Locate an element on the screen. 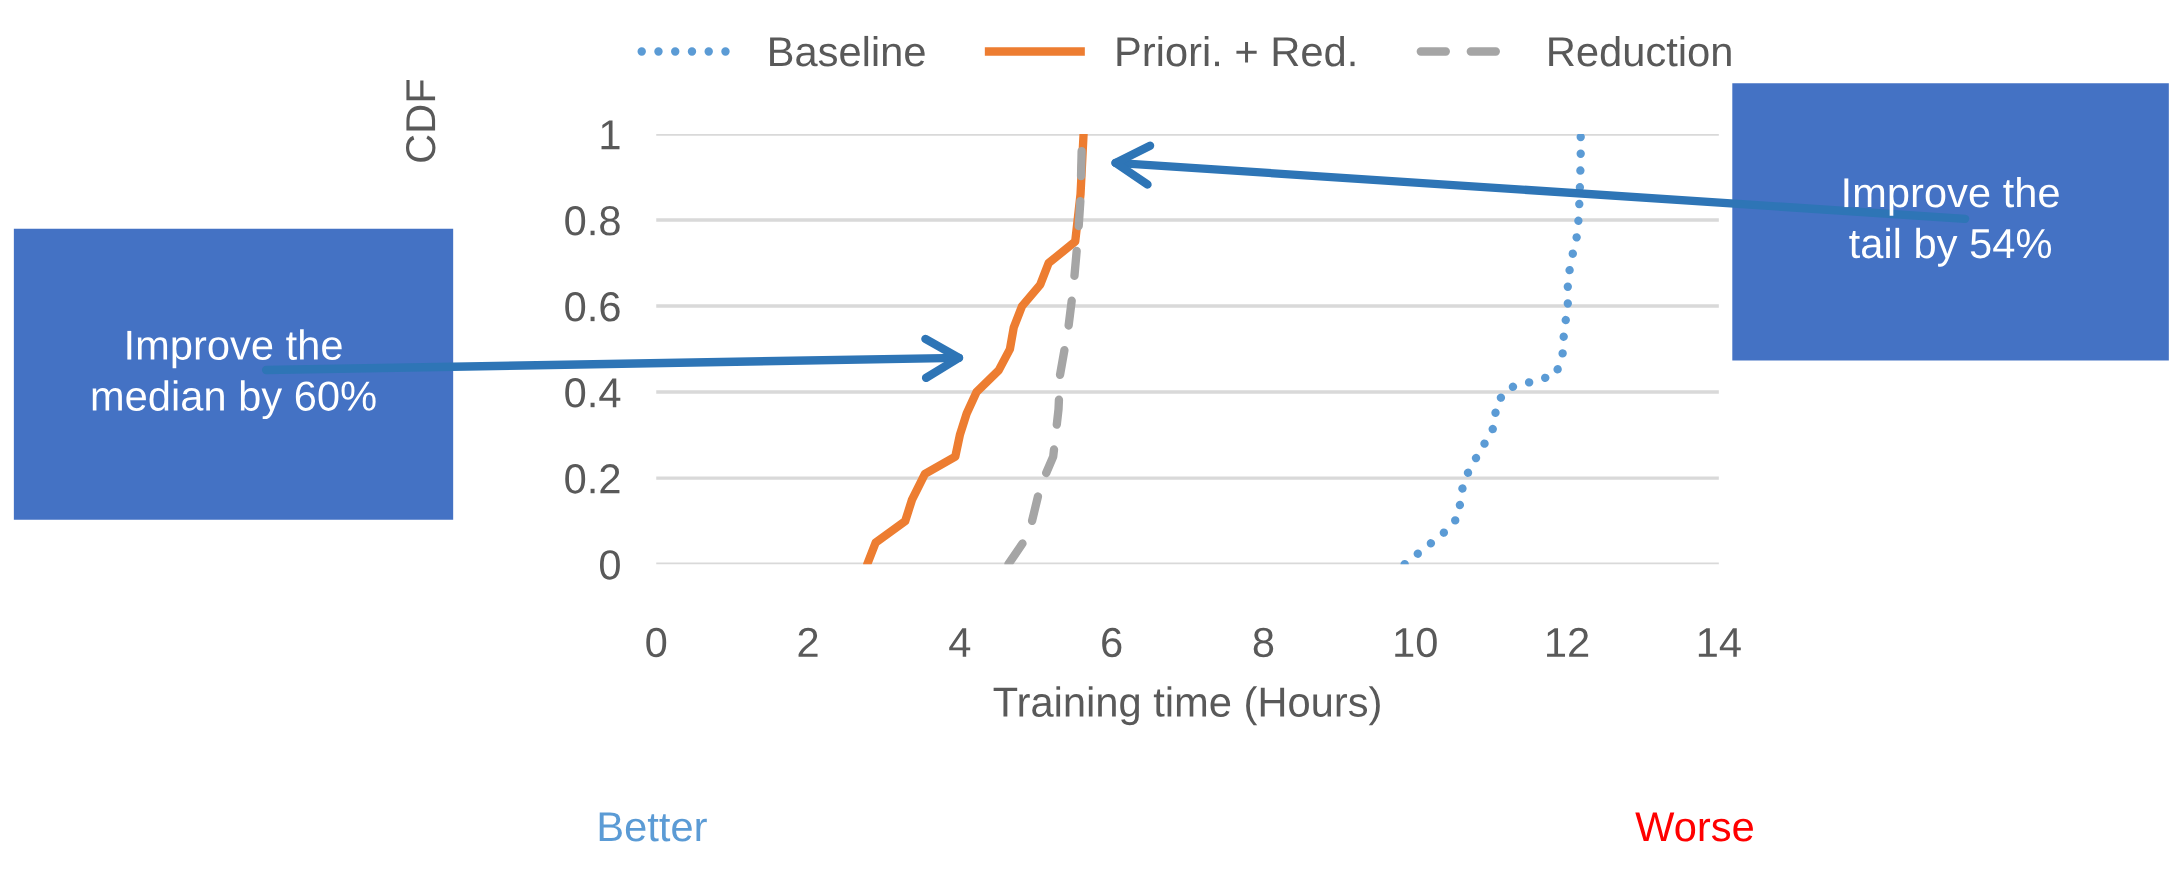  y-tick-label: 0.8 is located at coordinates (592, 221).